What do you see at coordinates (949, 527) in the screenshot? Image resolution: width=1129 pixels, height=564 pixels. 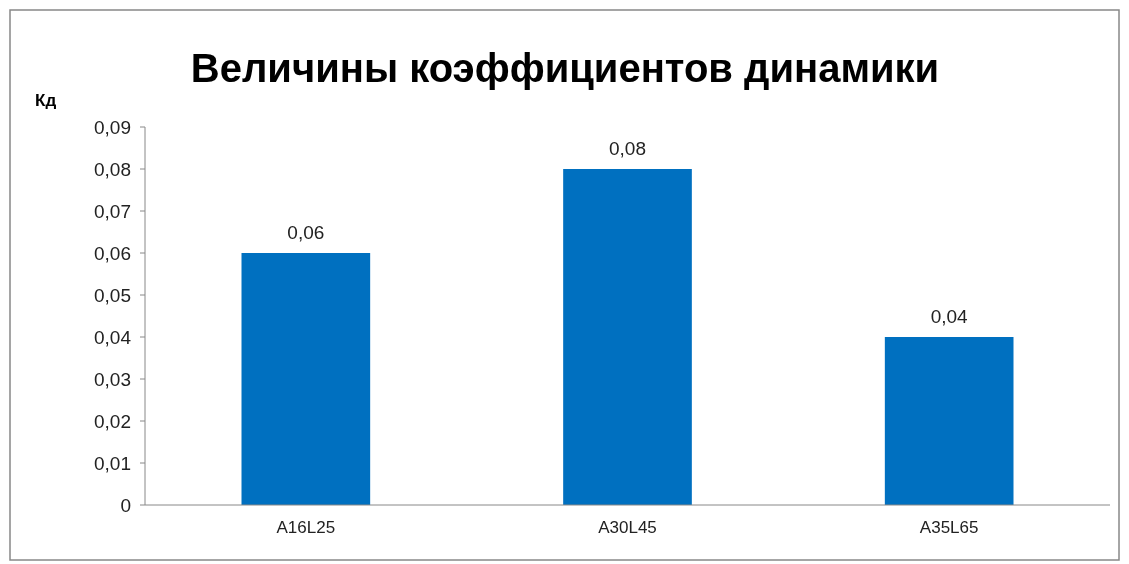 I see `x-tick-label: A35L65` at bounding box center [949, 527].